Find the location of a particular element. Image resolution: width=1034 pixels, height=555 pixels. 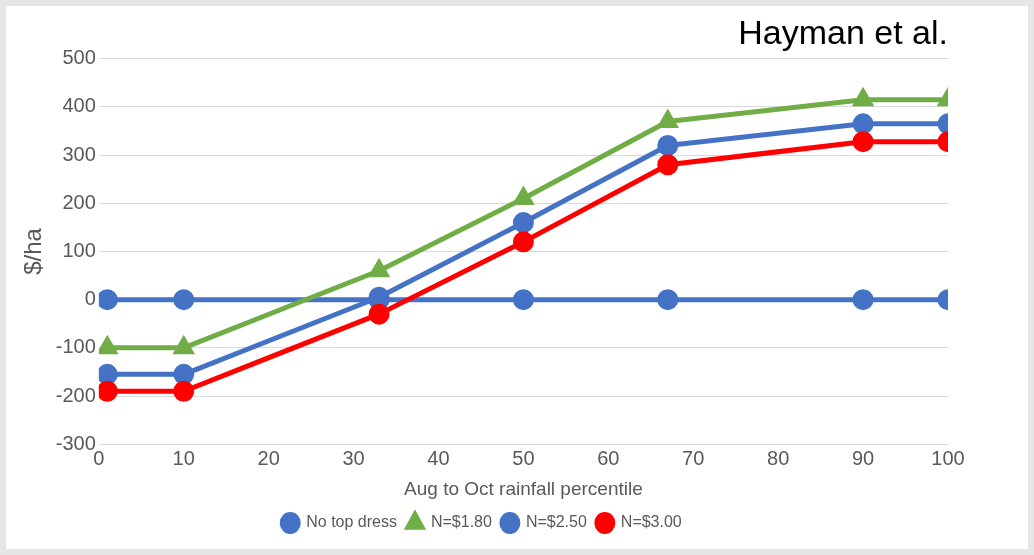

x-tick-label: 80 is located at coordinates (778, 457).